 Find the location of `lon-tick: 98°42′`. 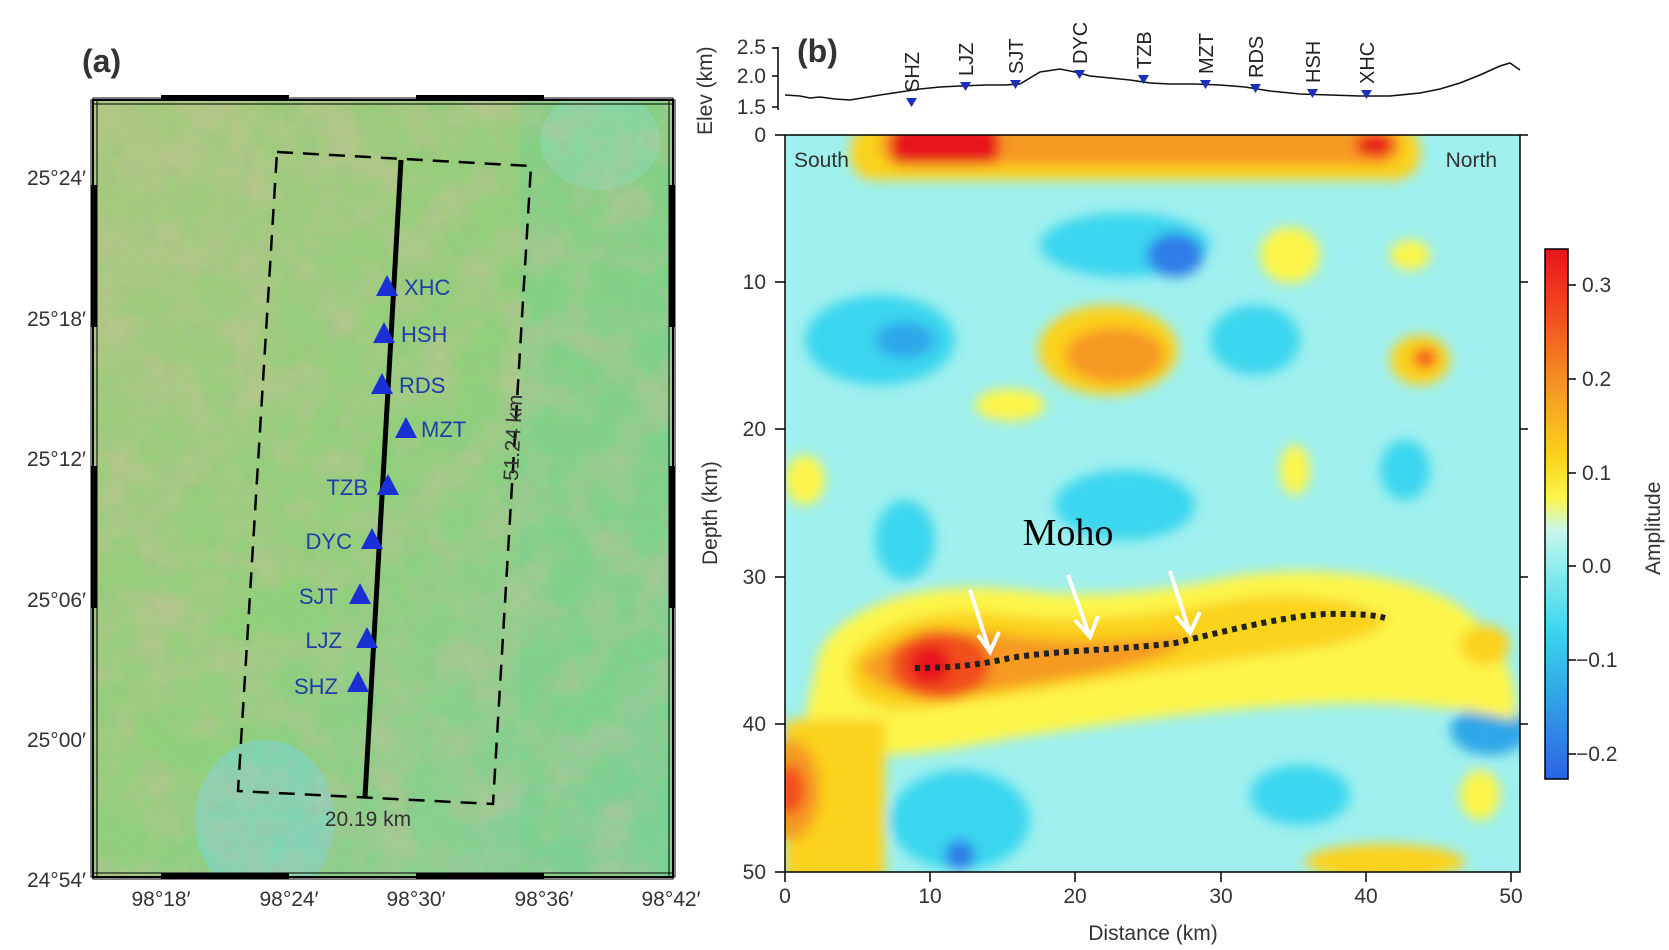

lon-tick: 98°42′ is located at coordinates (670, 899).